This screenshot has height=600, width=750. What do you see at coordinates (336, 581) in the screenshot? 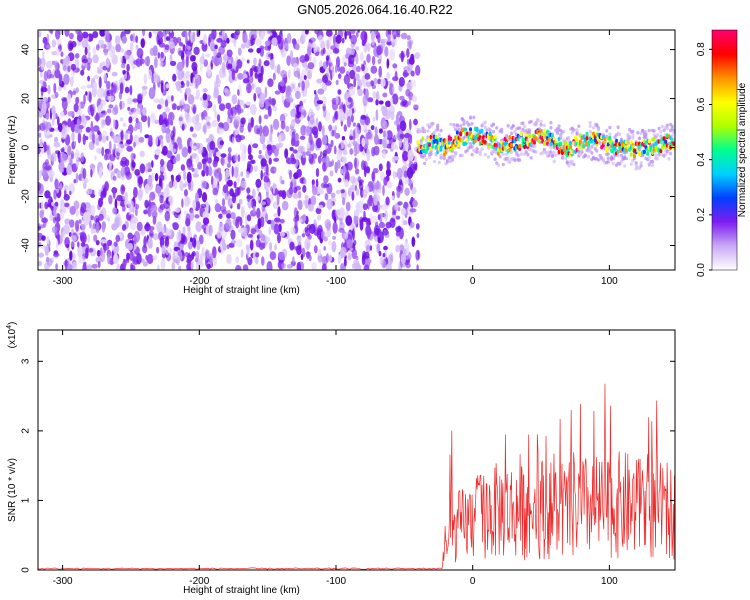
I see `x-tick-label: -100` at bounding box center [336, 581].